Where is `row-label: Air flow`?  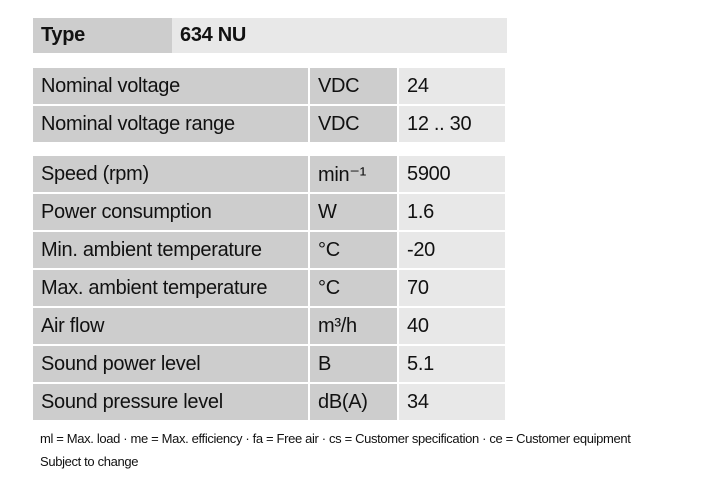 row-label: Air flow is located at coordinates (170, 326).